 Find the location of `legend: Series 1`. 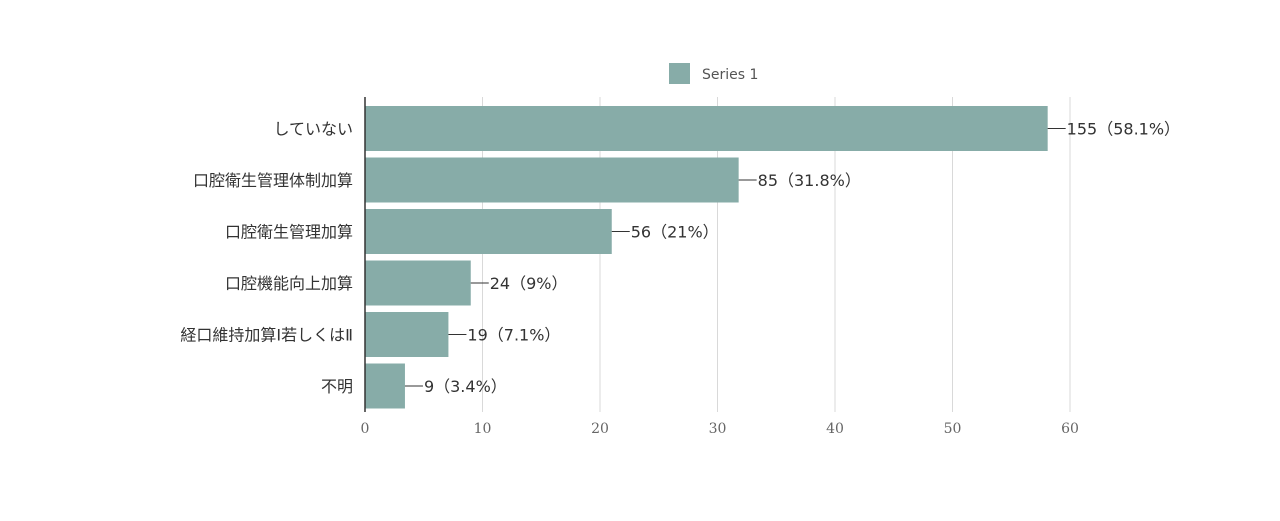

legend: Series 1 is located at coordinates (713, 73).